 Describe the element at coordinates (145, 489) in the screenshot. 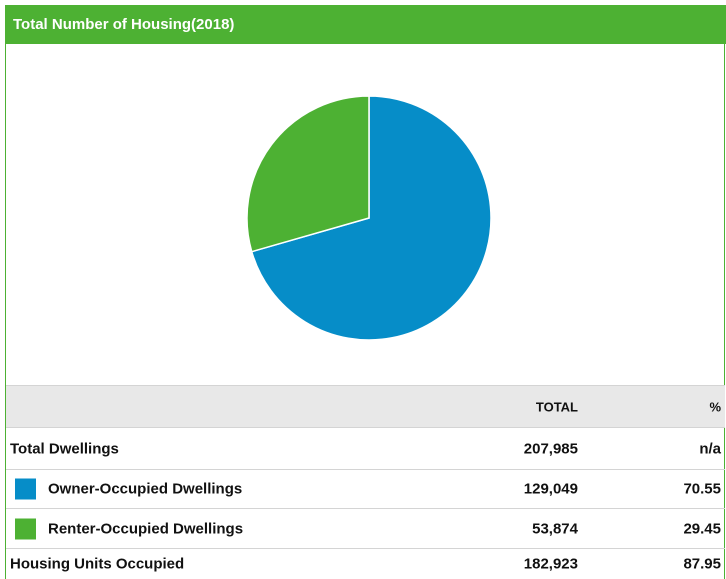

I see `row-label: Owner-Occupied Dwellings` at that location.